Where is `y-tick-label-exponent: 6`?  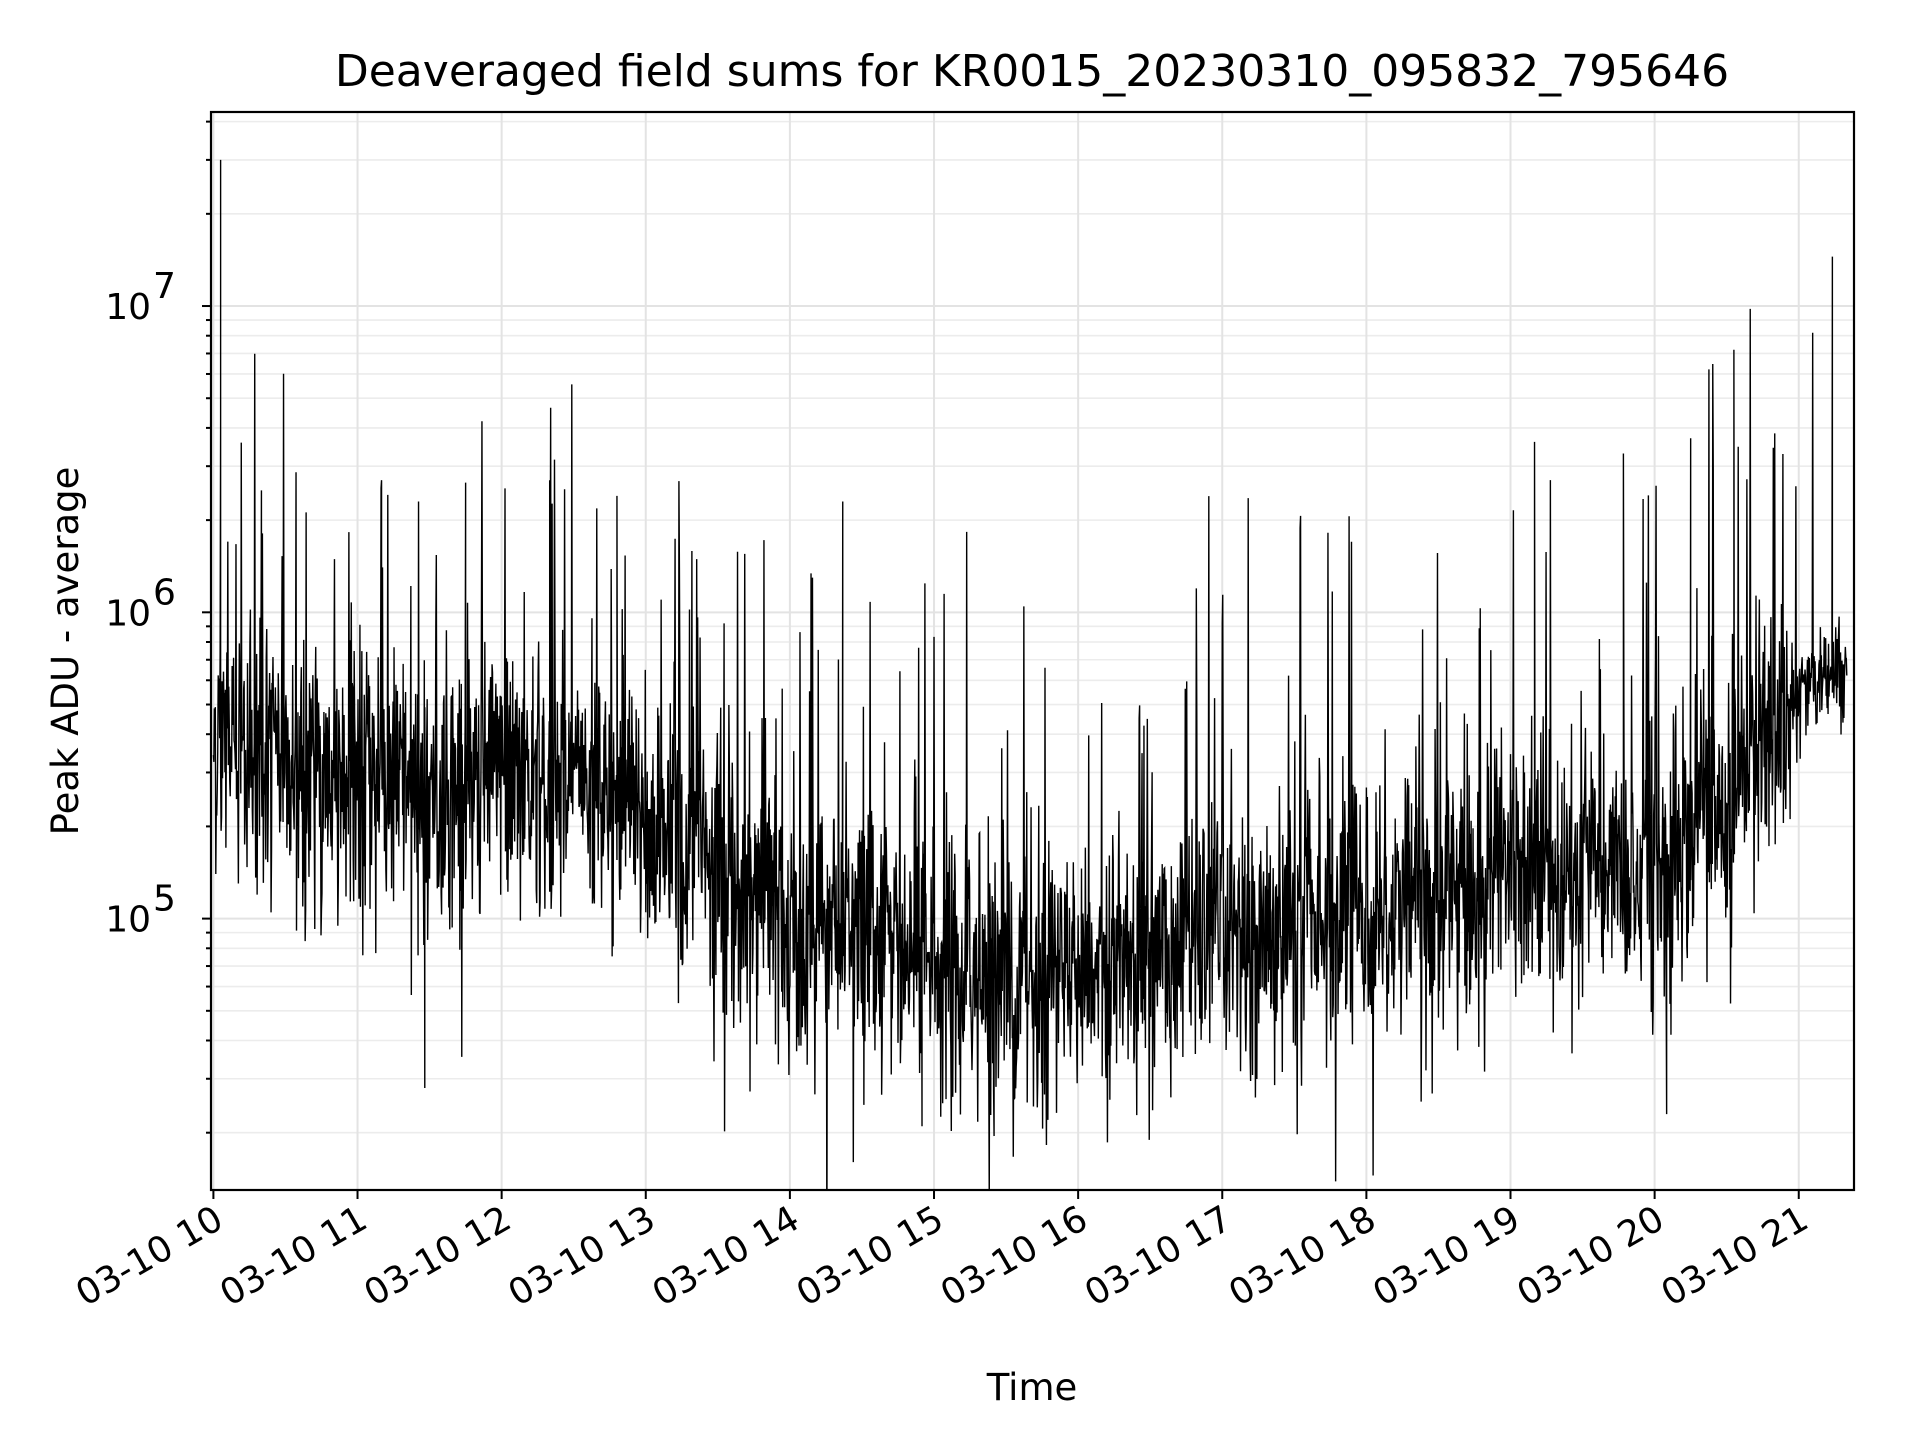 y-tick-label-exponent: 6 is located at coordinates (164, 592).